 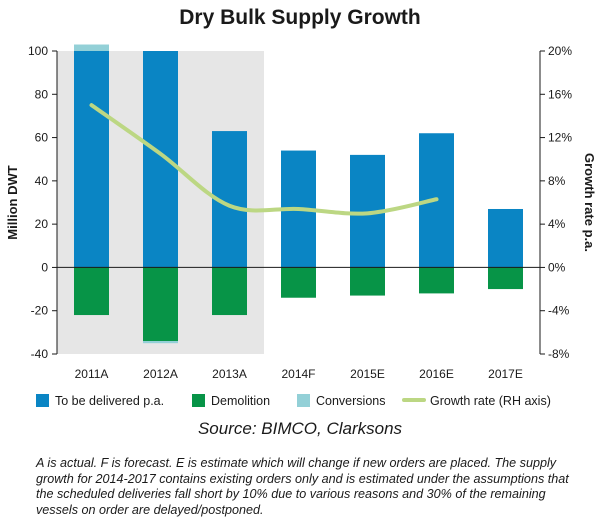 What do you see at coordinates (42, 181) in the screenshot?
I see `y-tick-label: 40` at bounding box center [42, 181].